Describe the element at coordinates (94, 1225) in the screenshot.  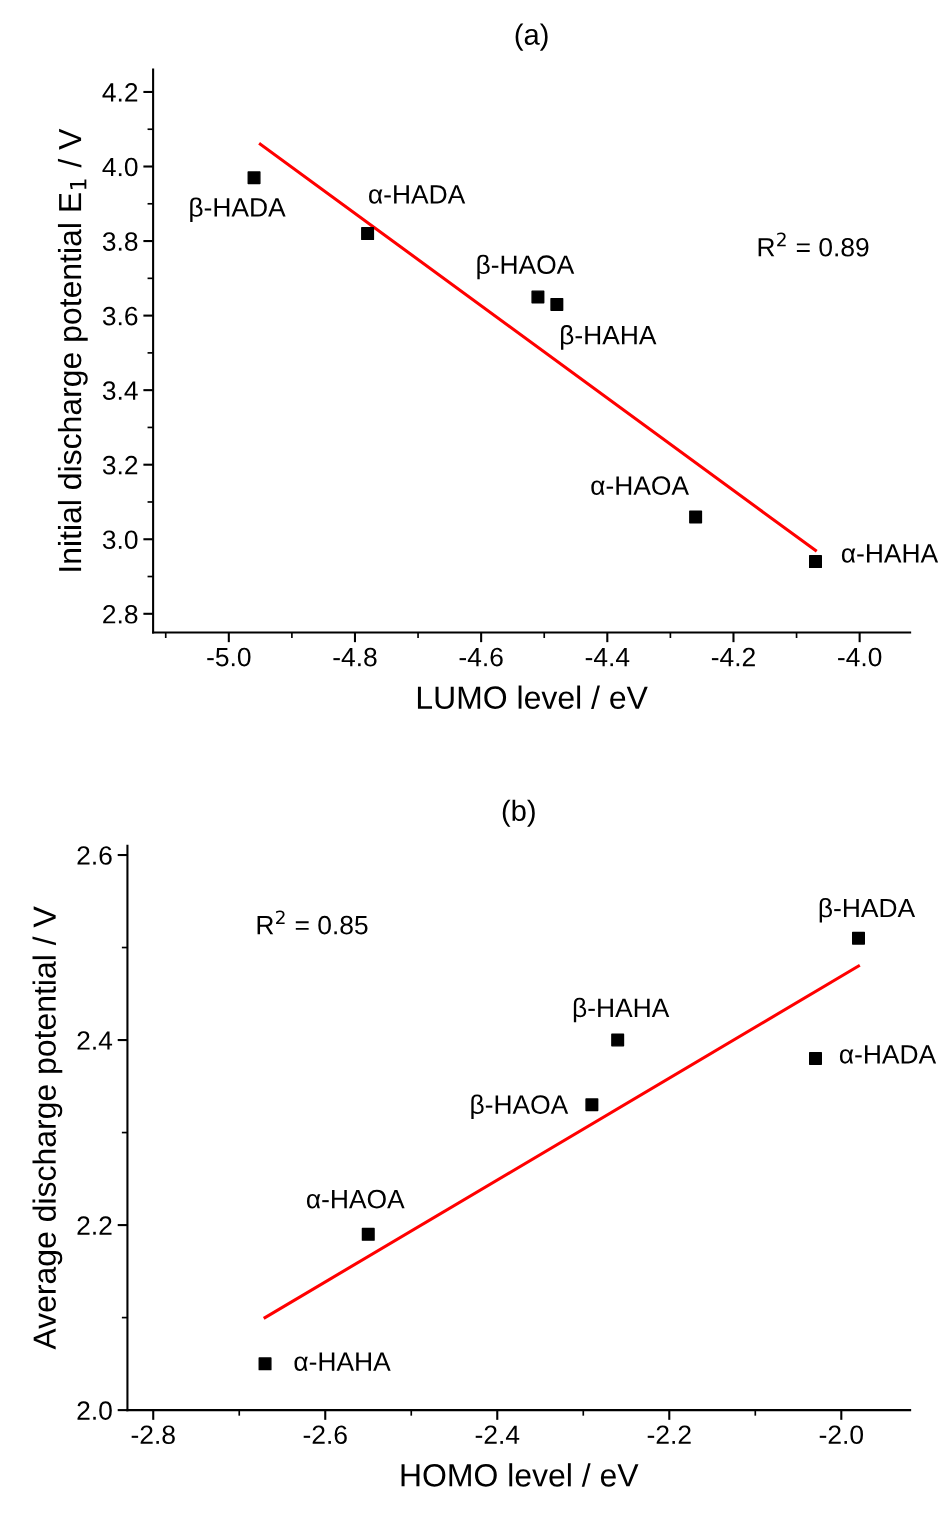
I see `y-tick-label: 2.2` at that location.